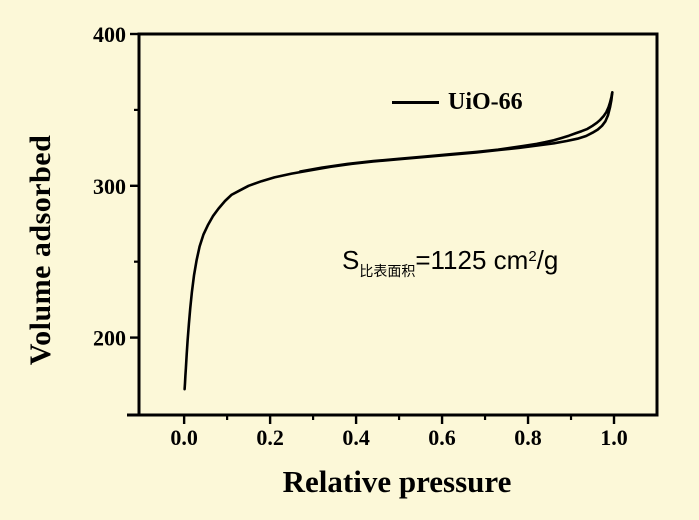 The image size is (699, 520). Describe the element at coordinates (397, 481) in the screenshot. I see `x-axis-title: Relative pressure` at that location.